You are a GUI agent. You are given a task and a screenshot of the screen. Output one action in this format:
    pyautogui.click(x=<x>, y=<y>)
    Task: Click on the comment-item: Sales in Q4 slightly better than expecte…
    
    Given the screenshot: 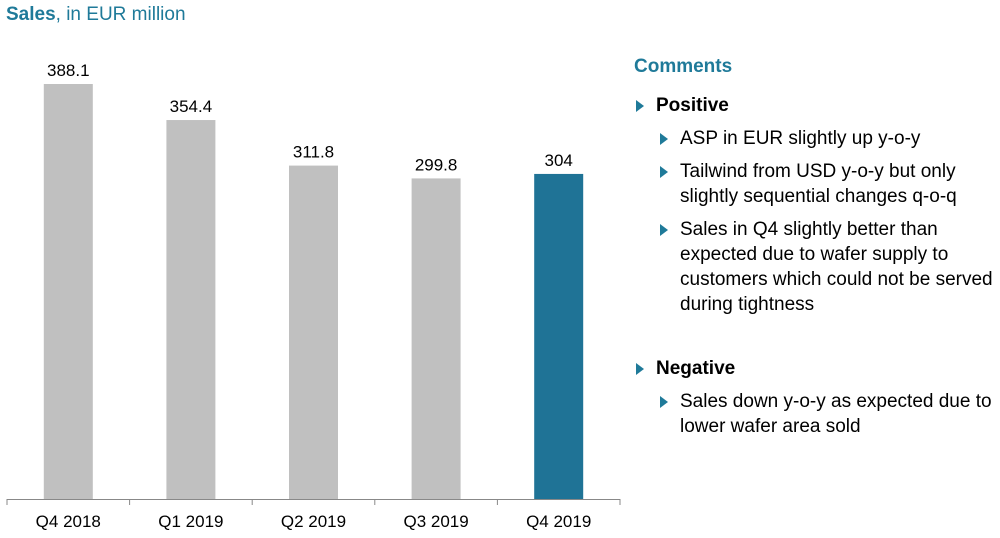 What is the action you would take?
    pyautogui.click(x=817, y=267)
    